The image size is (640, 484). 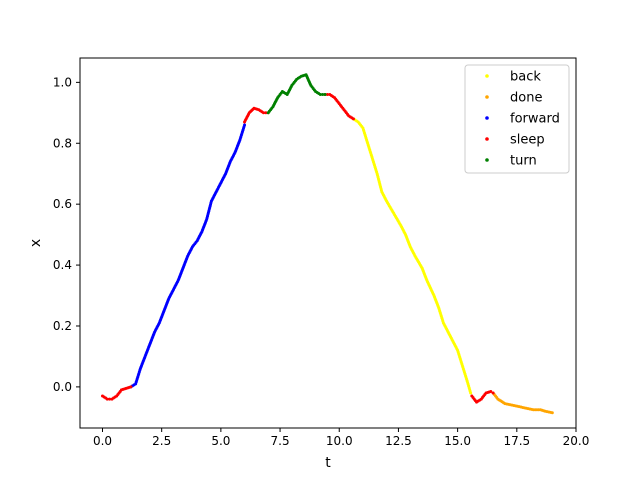 I want to click on x-tick-label: 10.0, so click(x=339, y=441).